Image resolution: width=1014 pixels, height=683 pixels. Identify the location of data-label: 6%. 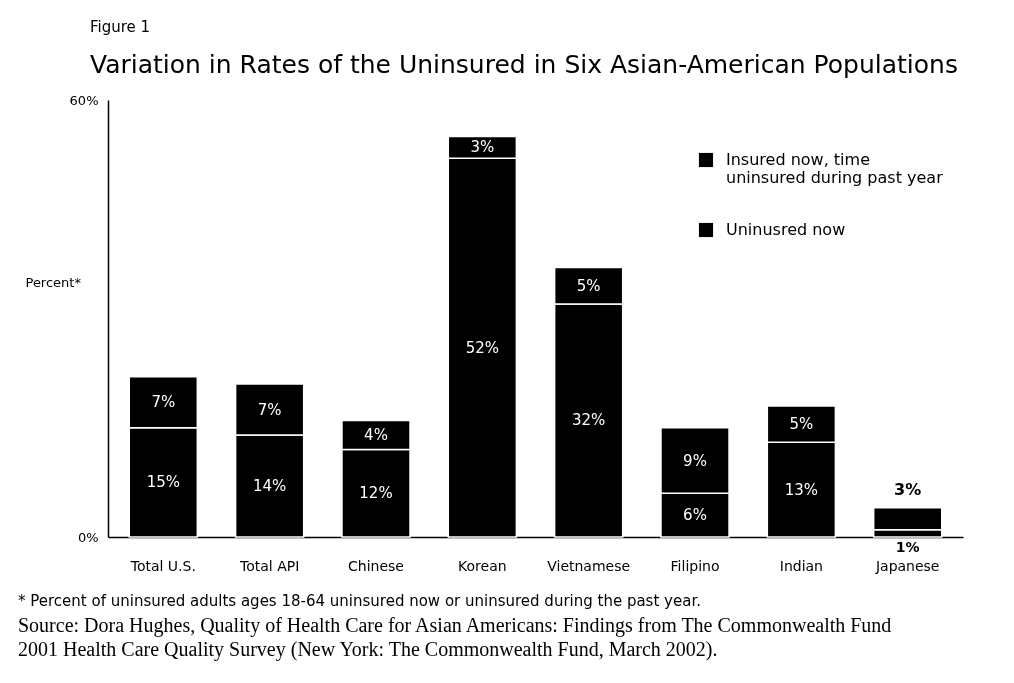
(695, 515).